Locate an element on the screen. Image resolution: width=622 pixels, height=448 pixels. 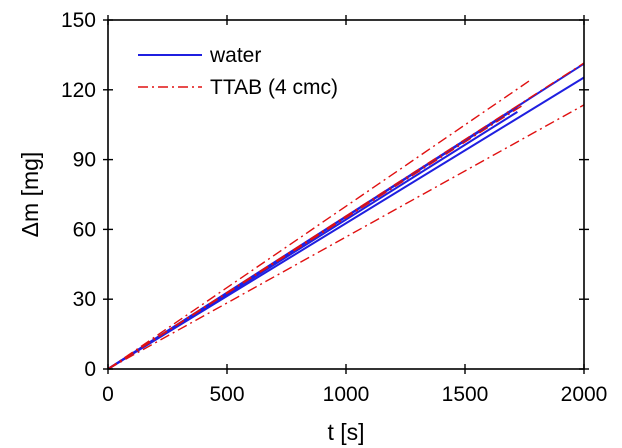
y-tick-label: 150 is located at coordinates (78, 20).